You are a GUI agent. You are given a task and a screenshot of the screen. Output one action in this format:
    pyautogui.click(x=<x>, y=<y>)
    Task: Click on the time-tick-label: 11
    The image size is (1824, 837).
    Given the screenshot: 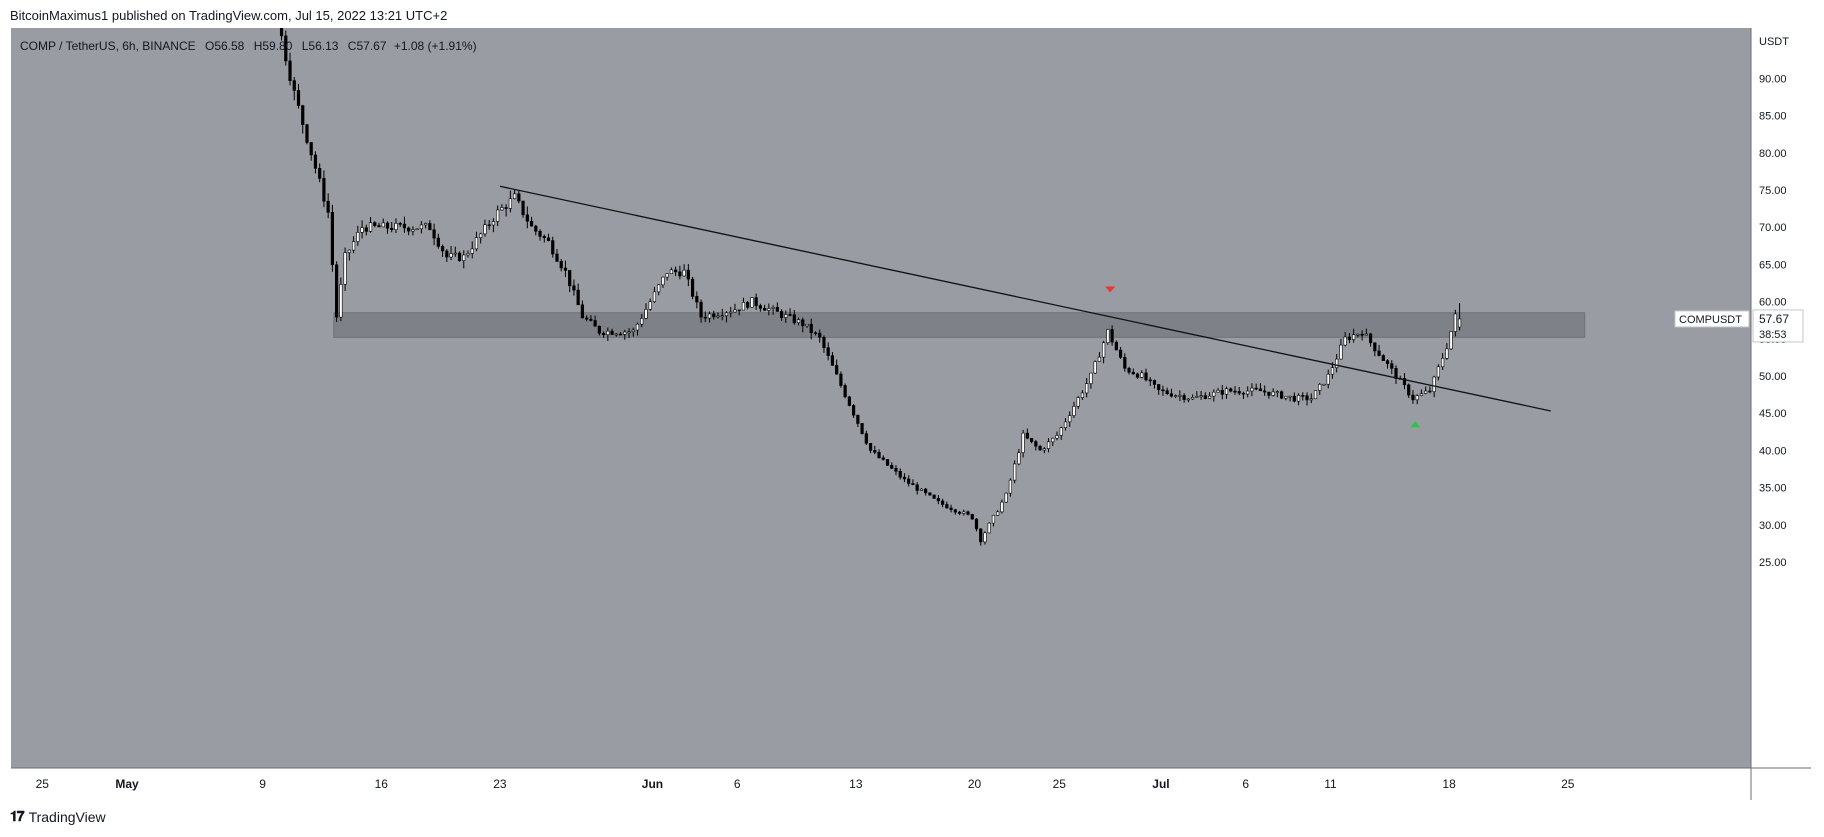 What is the action you would take?
    pyautogui.click(x=1330, y=784)
    